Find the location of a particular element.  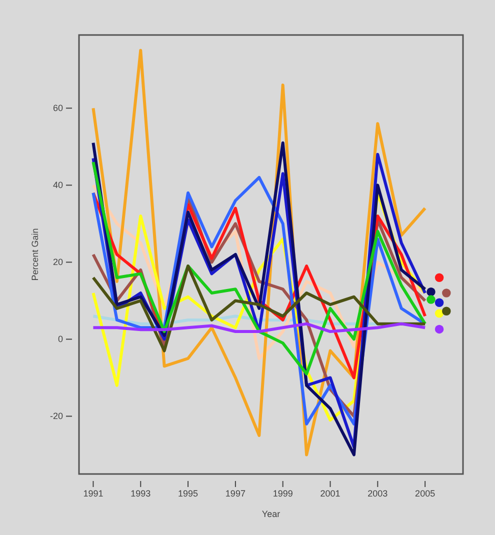

x-axis-title: Year is located at coordinates (271, 514).